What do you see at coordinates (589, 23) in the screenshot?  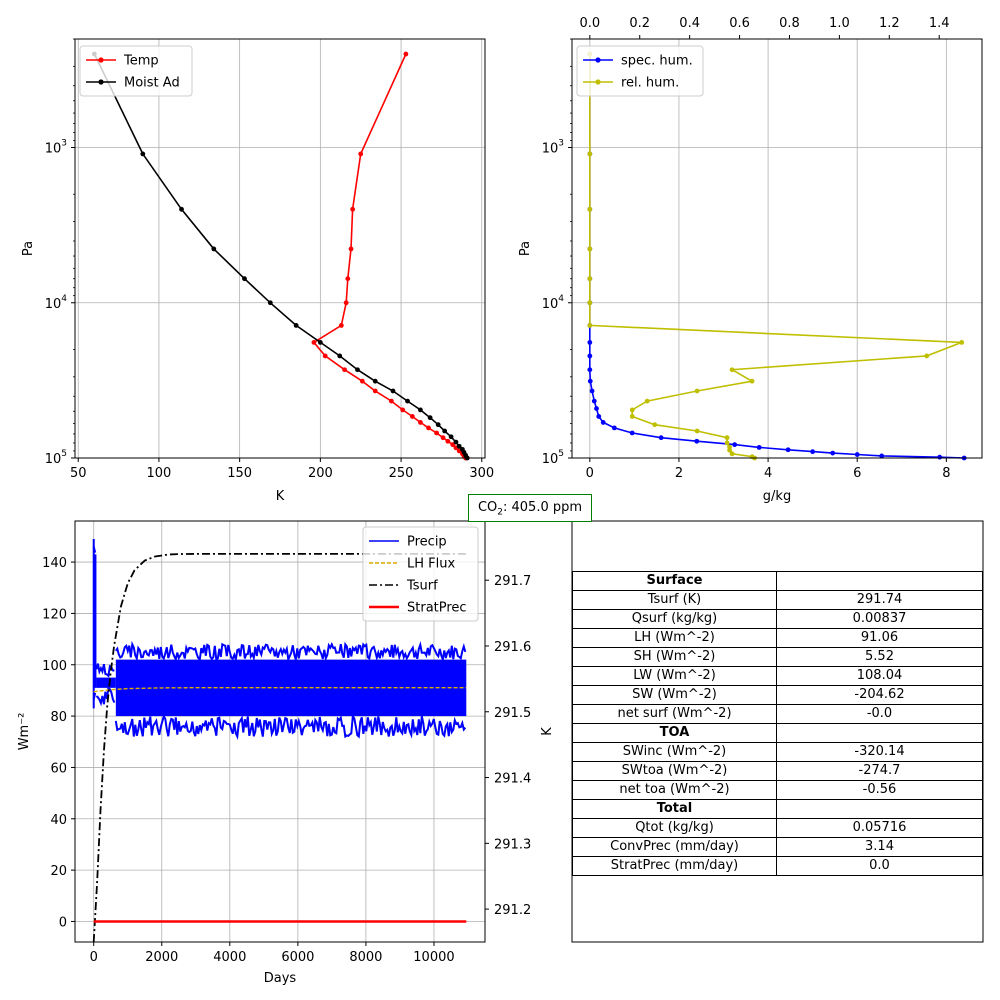 I see `top-x-tick-label: 0.0` at bounding box center [589, 23].